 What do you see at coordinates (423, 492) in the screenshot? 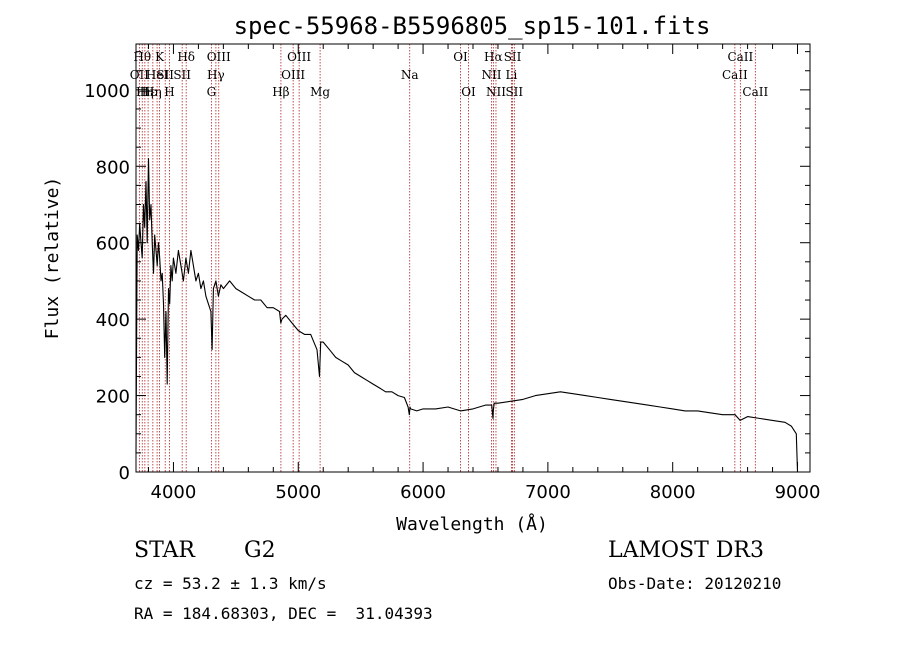
I see `x-tick-label-2: 6000` at bounding box center [423, 492].